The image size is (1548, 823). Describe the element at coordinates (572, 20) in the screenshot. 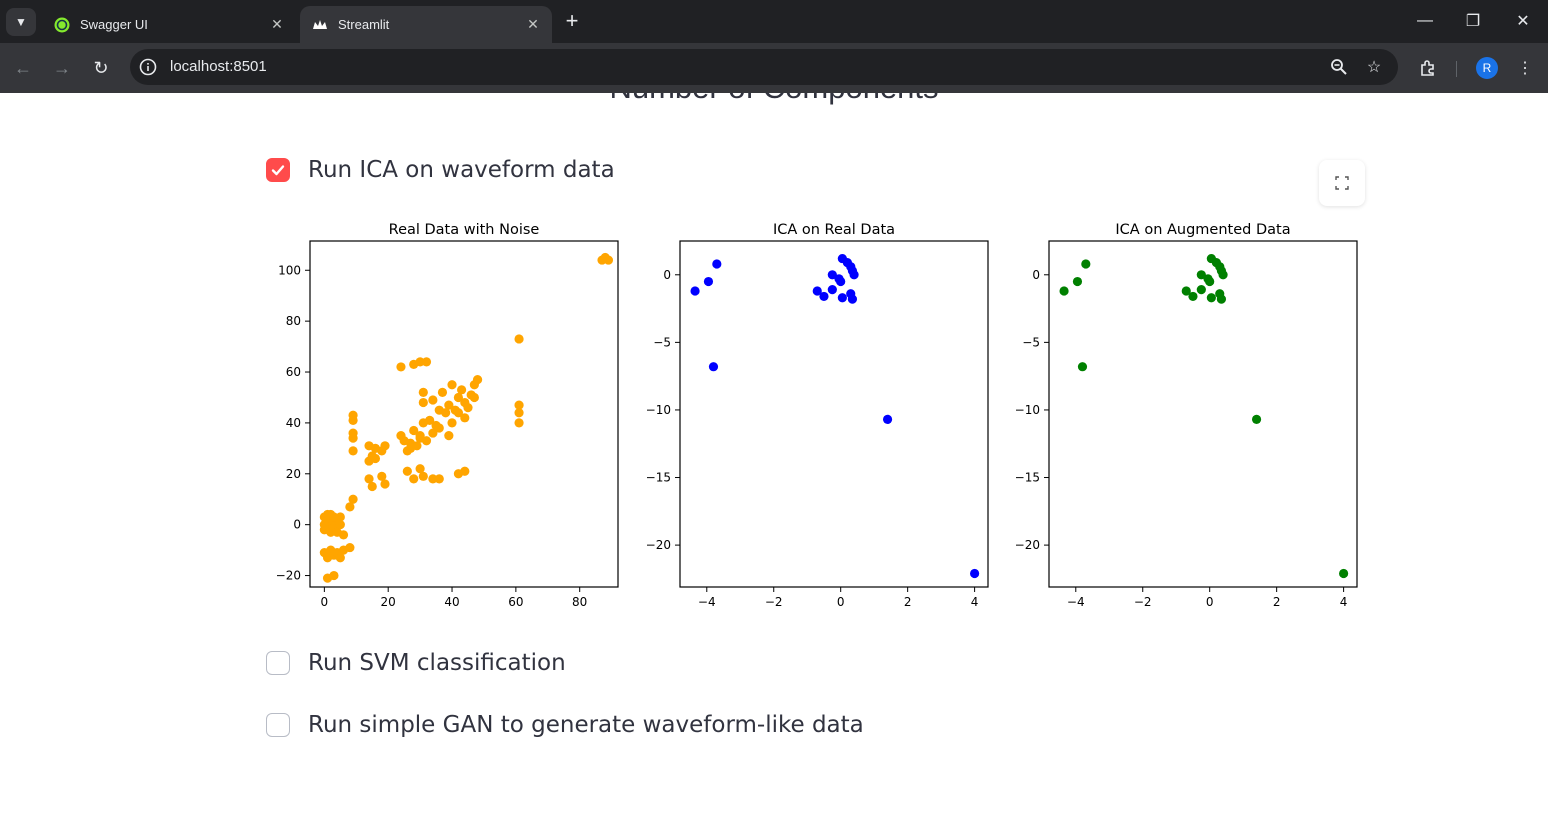

I see `new-tab-button: +` at that location.